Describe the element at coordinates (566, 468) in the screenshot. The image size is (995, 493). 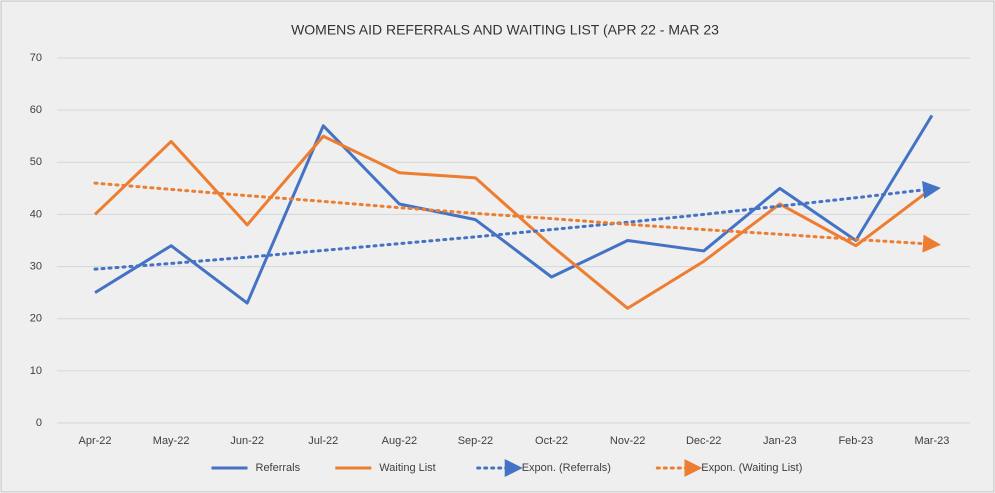
I see `legend-label: Expon. (Referrals)` at that location.